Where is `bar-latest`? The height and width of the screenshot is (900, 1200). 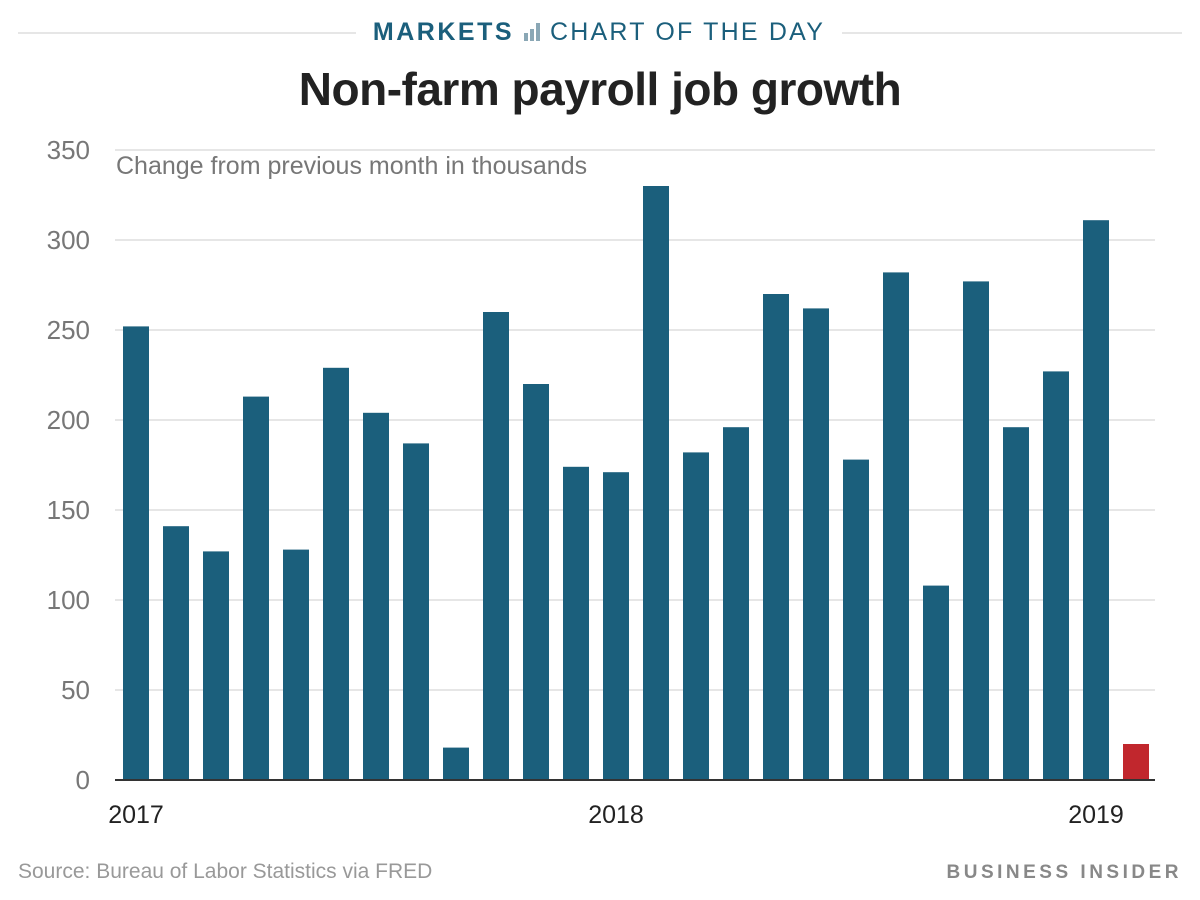 bar-latest is located at coordinates (1136, 762).